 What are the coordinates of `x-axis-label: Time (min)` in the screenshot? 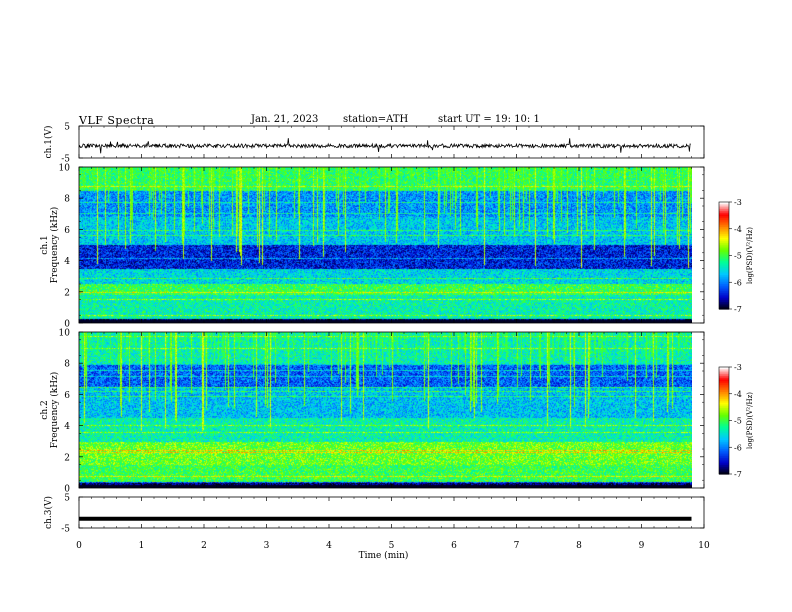 It's located at (384, 555).